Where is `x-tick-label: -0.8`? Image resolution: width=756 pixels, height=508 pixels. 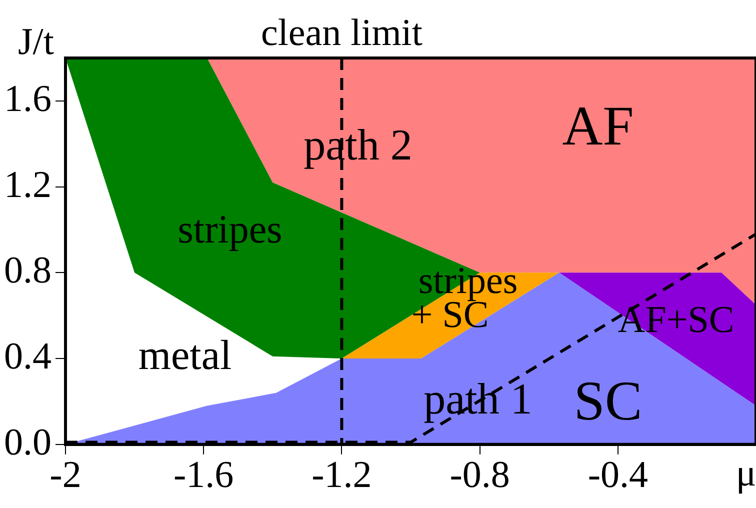 x-tick-label: -0.8 is located at coordinates (480, 475).